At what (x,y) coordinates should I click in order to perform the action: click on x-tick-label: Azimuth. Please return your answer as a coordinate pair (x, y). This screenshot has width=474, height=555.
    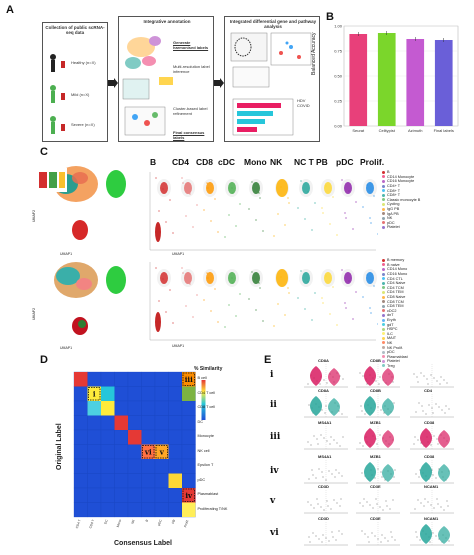
    Looking at the image, I should click on (415, 130).